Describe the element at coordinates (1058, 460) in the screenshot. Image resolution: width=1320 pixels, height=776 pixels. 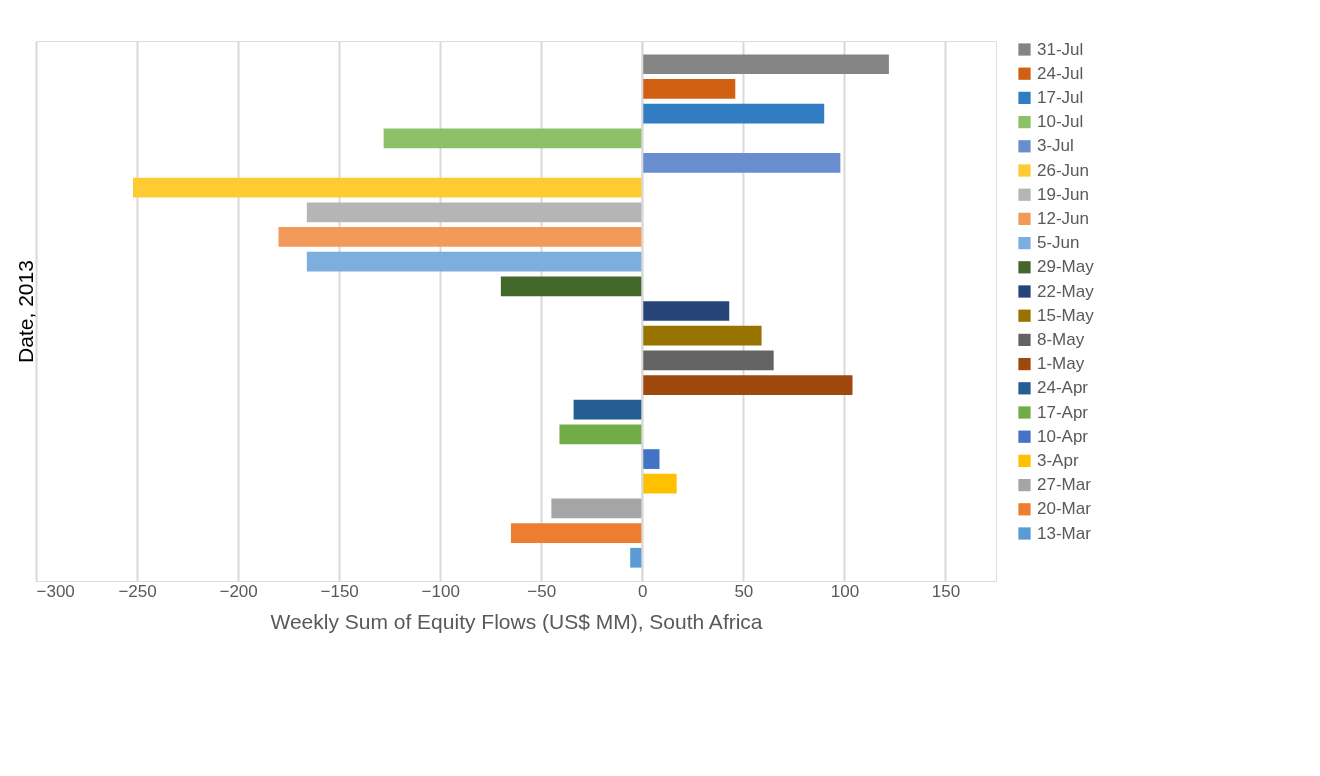
I see `legend-label: 3-Apr` at that location.